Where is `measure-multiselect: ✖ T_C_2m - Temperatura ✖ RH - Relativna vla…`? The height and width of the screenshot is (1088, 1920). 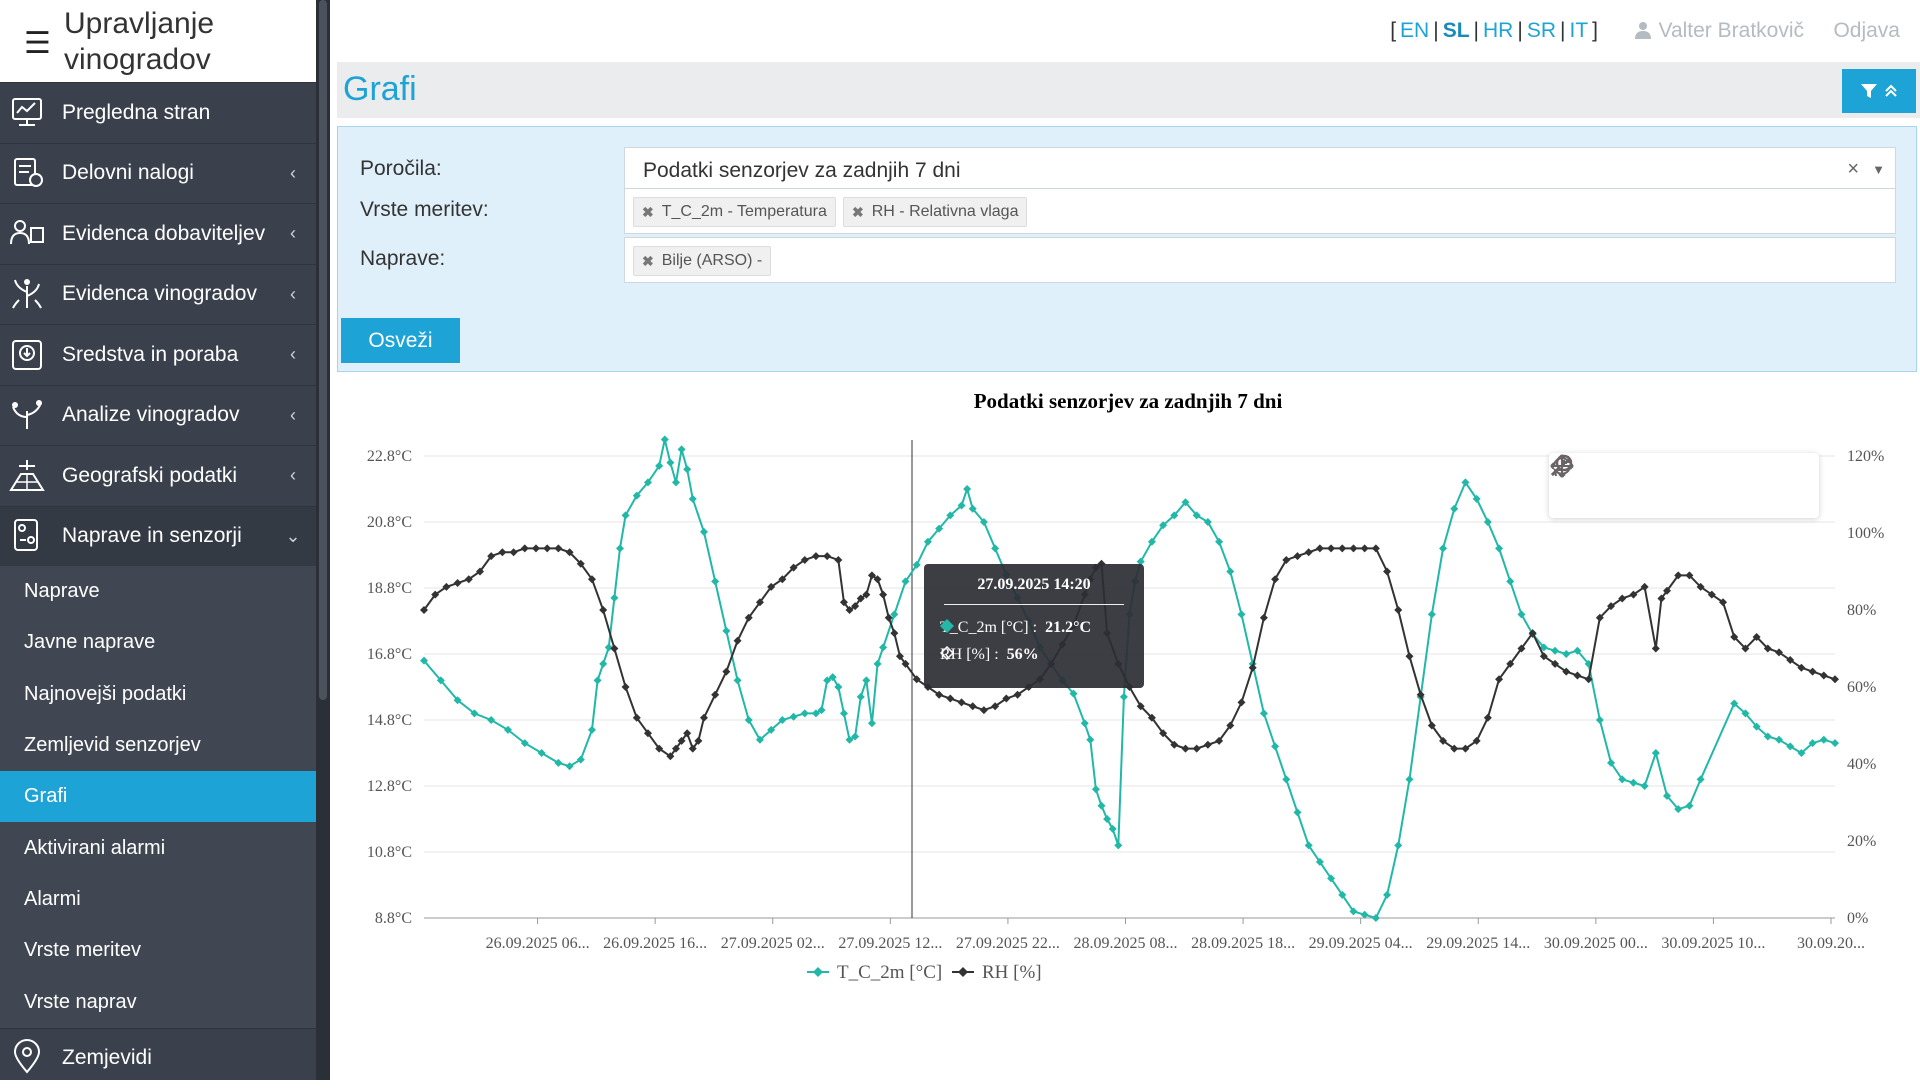
measure-multiselect: ✖ T_C_2m - Temperatura ✖ RH - Relativna vla… is located at coordinates (1260, 211).